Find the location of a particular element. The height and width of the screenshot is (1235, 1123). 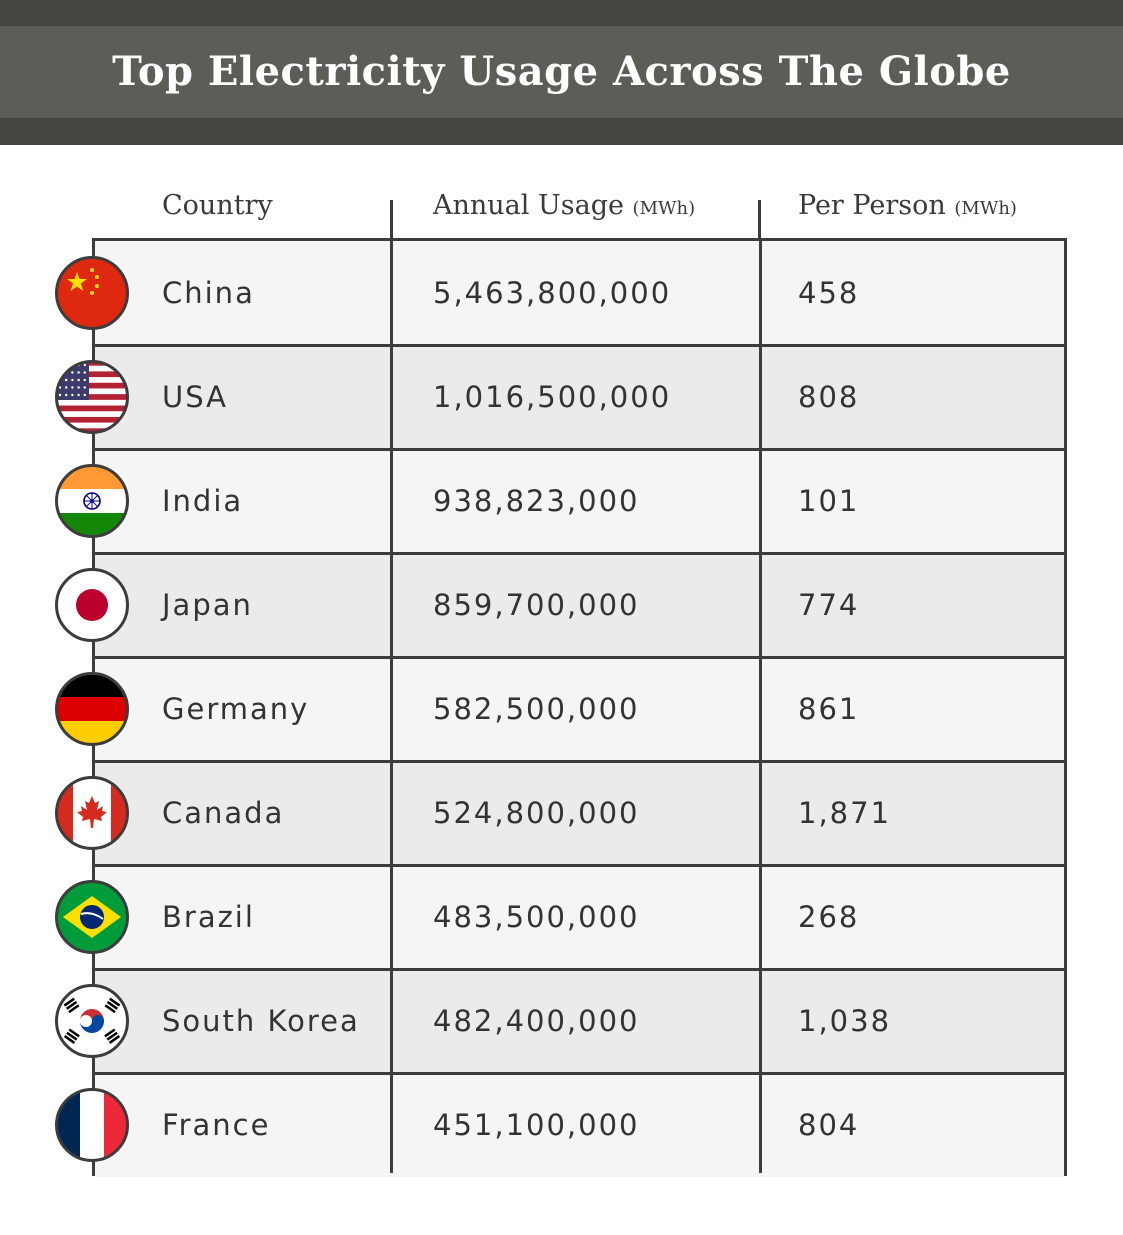

annual-usage-cell: 938,823,000 is located at coordinates (536, 501).